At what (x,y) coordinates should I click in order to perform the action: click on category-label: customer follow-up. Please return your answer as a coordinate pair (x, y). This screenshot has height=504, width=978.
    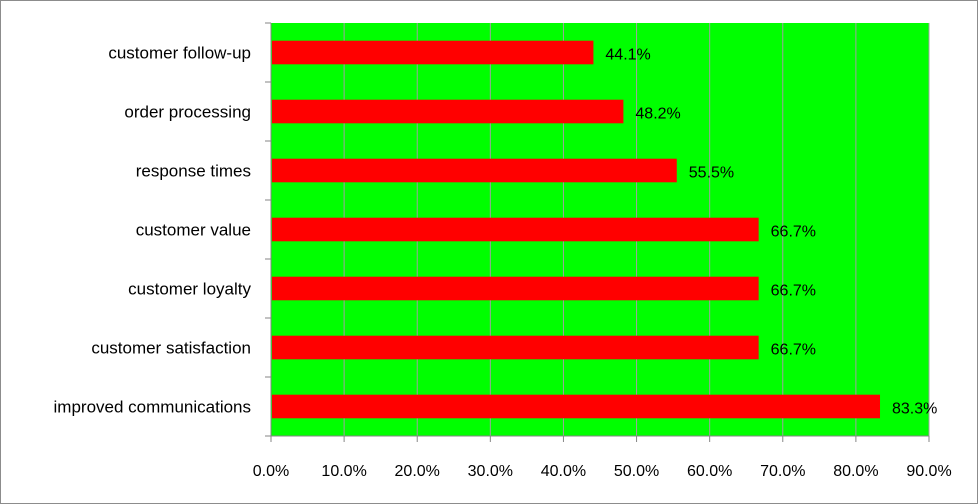
    Looking at the image, I should click on (179, 53).